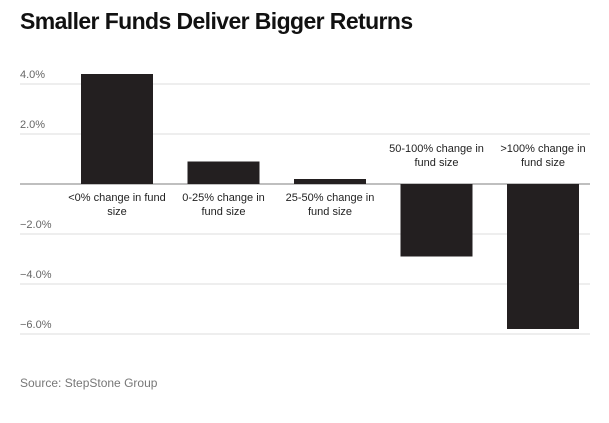  I want to click on category-label: >100% change in fund size, so click(542, 156).